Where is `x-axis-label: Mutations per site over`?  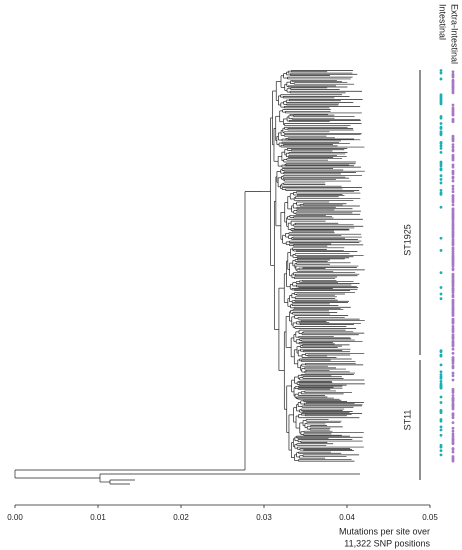 x-axis-label: Mutations per site over is located at coordinates (384, 531).